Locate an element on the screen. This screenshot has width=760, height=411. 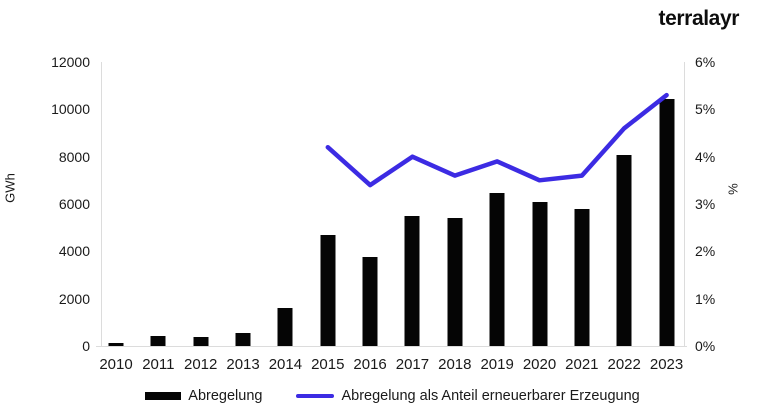
left-axis-line is located at coordinates (101, 204).